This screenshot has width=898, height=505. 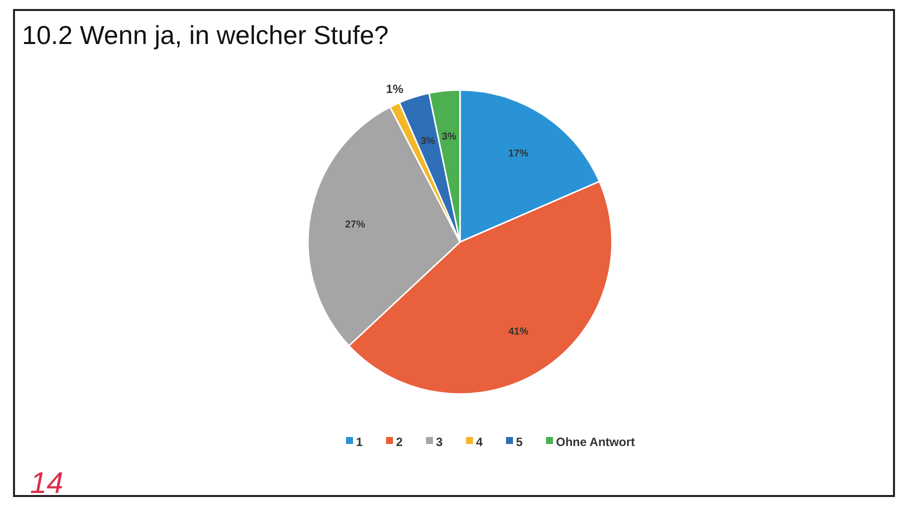 What do you see at coordinates (519, 442) in the screenshot?
I see `legend-label: 5` at bounding box center [519, 442].